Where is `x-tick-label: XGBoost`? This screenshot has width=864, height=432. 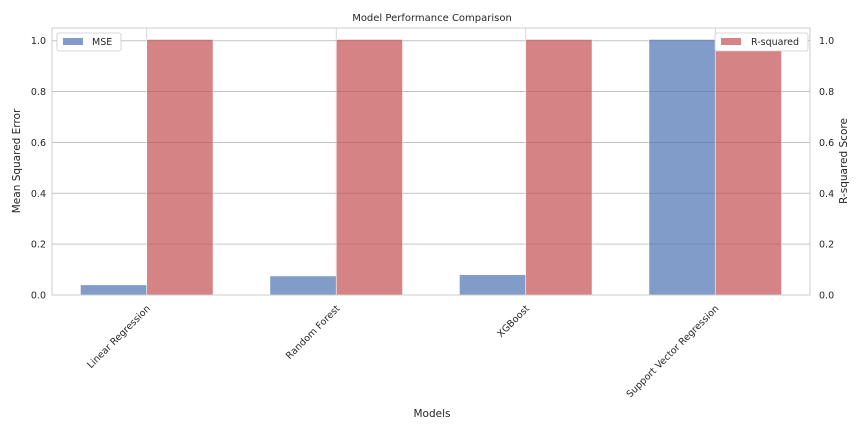 x-tick-label: XGBoost is located at coordinates (513, 321).